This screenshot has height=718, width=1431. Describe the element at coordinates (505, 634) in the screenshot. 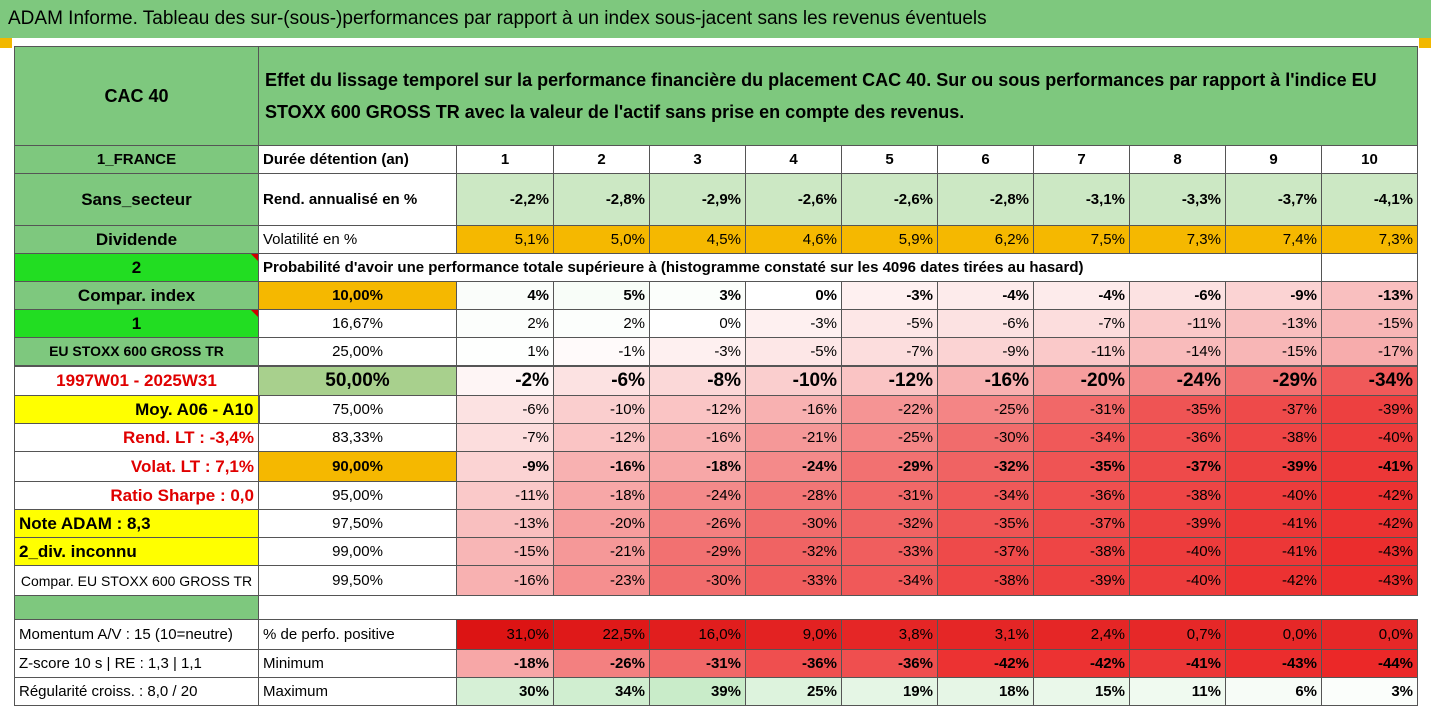

I see `pos-cell: 31,0%` at that location.